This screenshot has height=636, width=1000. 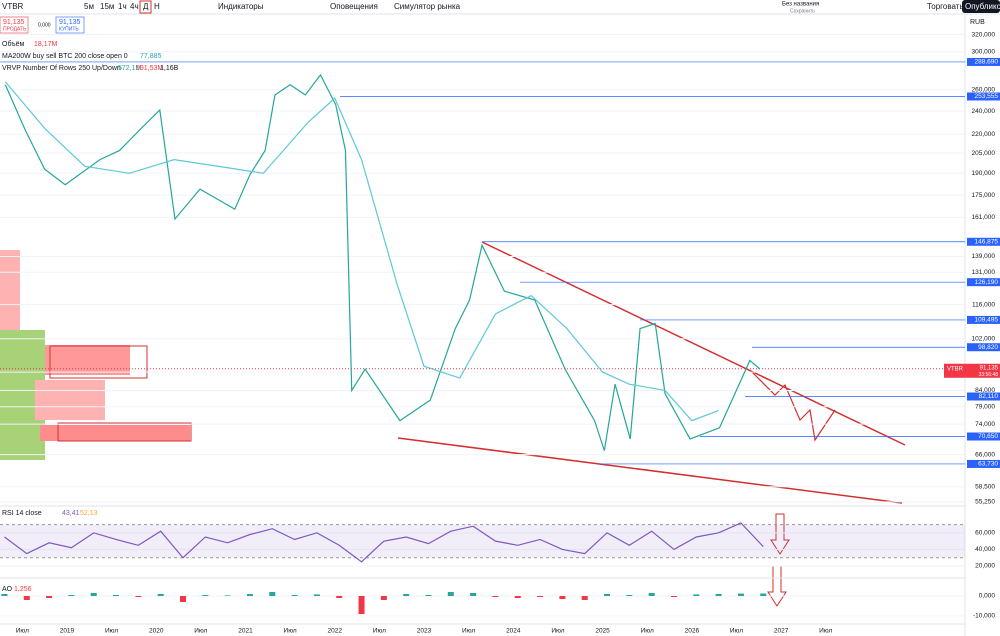 What do you see at coordinates (802, 11) in the screenshot?
I see `layout-status: Сохранить` at bounding box center [802, 11].